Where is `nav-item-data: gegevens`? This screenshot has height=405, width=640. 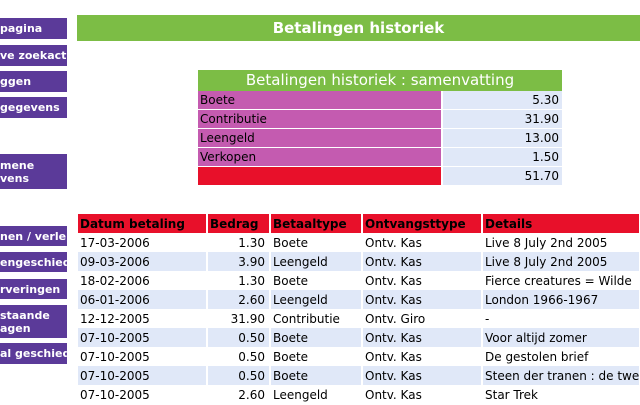 nav-item-data: gegevens is located at coordinates (33, 107).